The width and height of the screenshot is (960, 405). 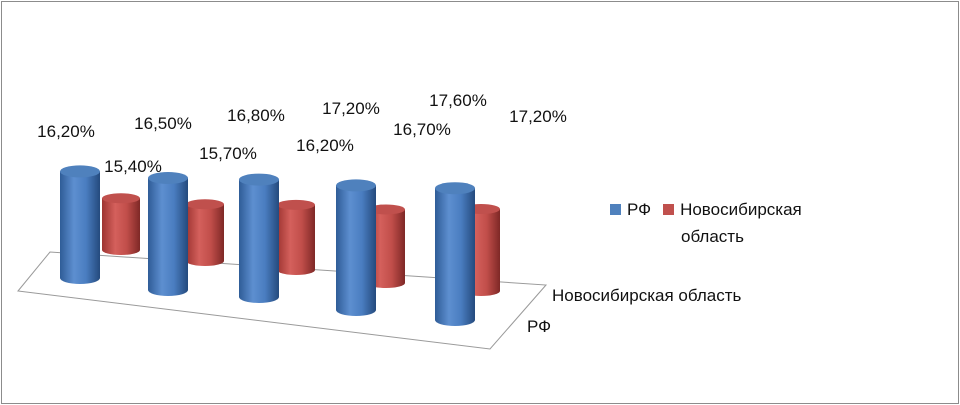 I want to click on legend-item-rf: РФ, so click(x=630, y=209).